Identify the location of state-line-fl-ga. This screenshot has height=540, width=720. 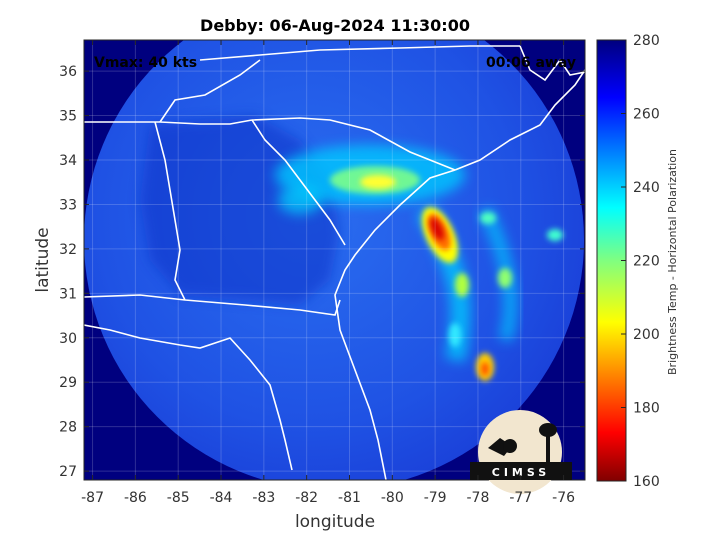
(212, 305).